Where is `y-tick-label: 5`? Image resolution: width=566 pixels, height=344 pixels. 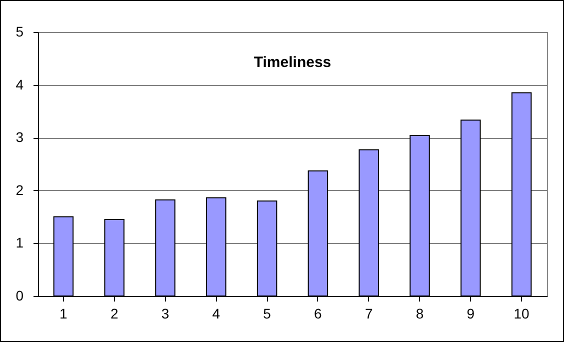 y-tick-label: 5 is located at coordinates (20, 32).